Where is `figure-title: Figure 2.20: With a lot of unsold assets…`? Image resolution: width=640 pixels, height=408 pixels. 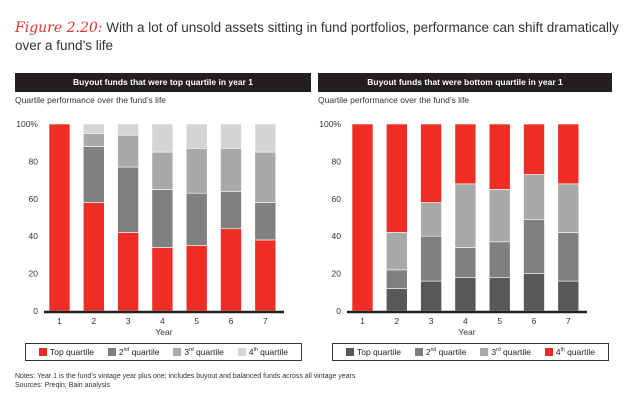 figure-title: Figure 2.20: With a lot of unsold assets… is located at coordinates (320, 37).